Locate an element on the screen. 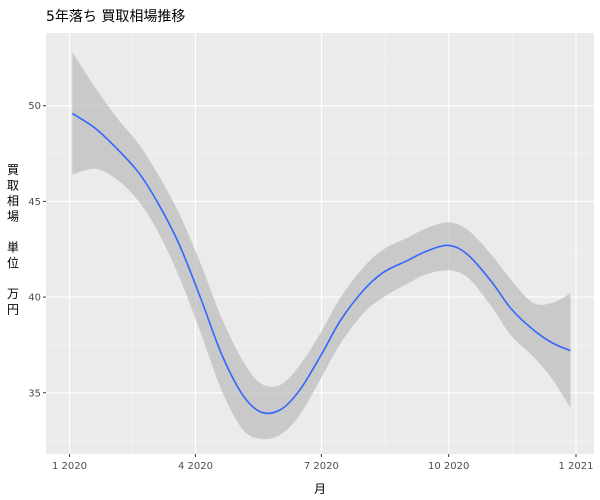 The image size is (600, 500). x-tick-label: 10 2020 is located at coordinates (448, 466).